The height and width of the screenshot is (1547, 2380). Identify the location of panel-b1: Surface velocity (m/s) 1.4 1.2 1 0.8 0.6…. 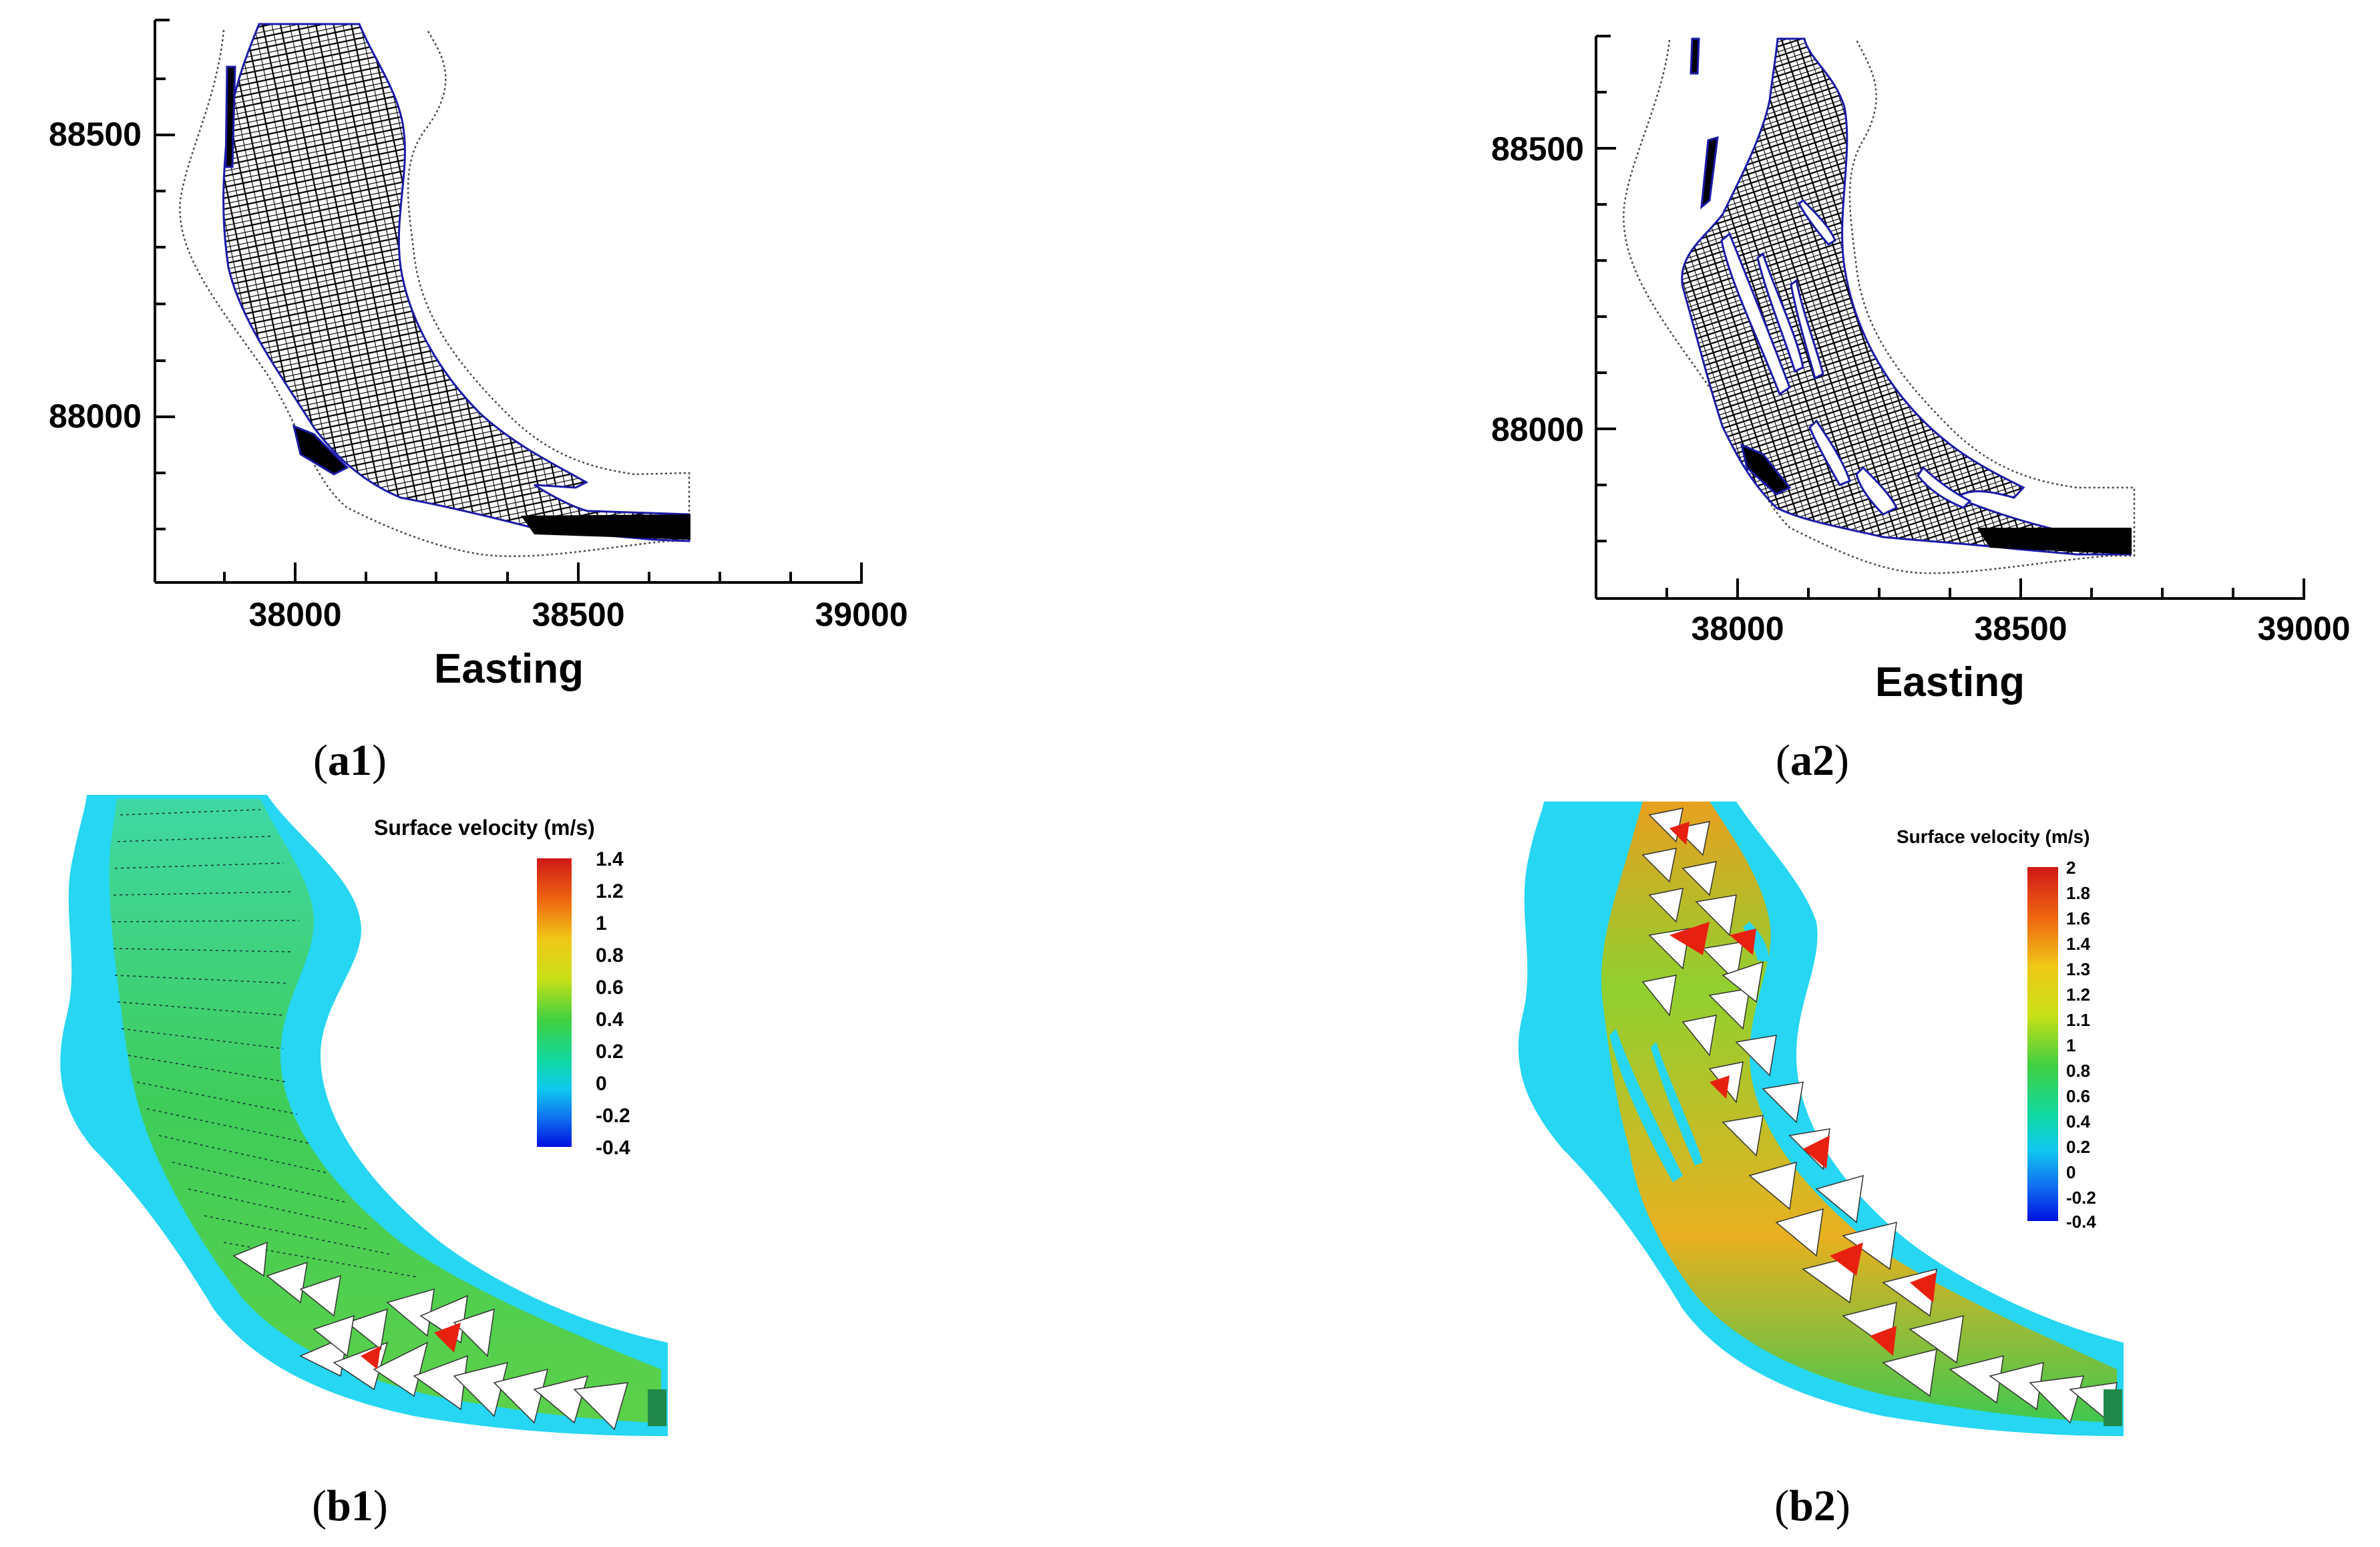
(364, 1162).